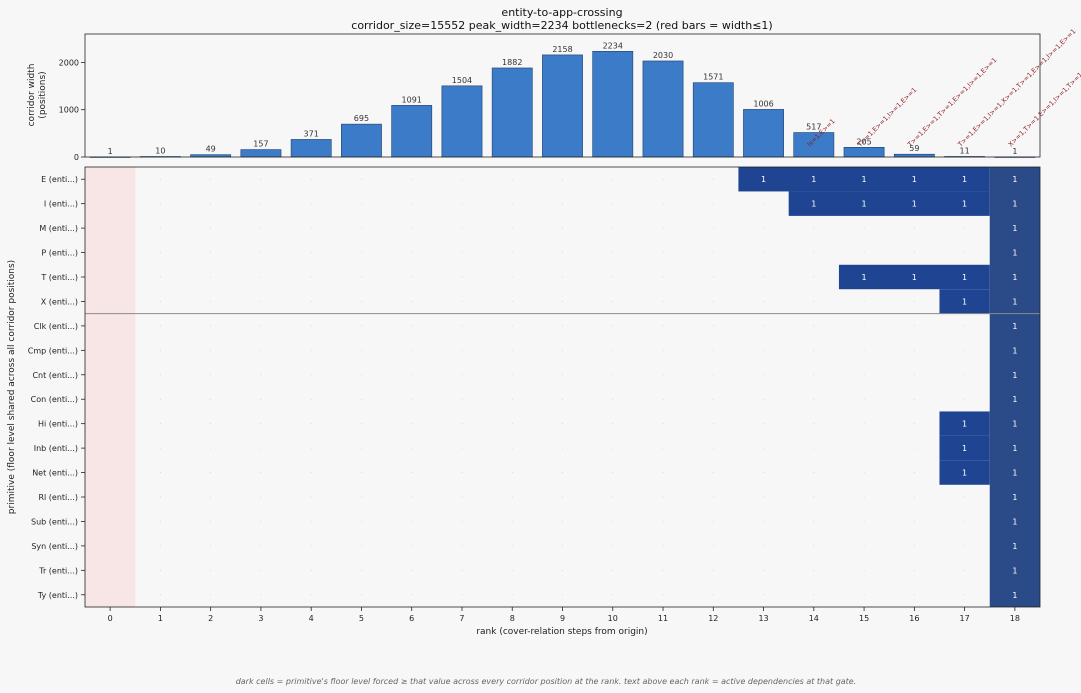  What do you see at coordinates (58, 497) in the screenshot?
I see `row-label: Rl (enti...)` at bounding box center [58, 497].